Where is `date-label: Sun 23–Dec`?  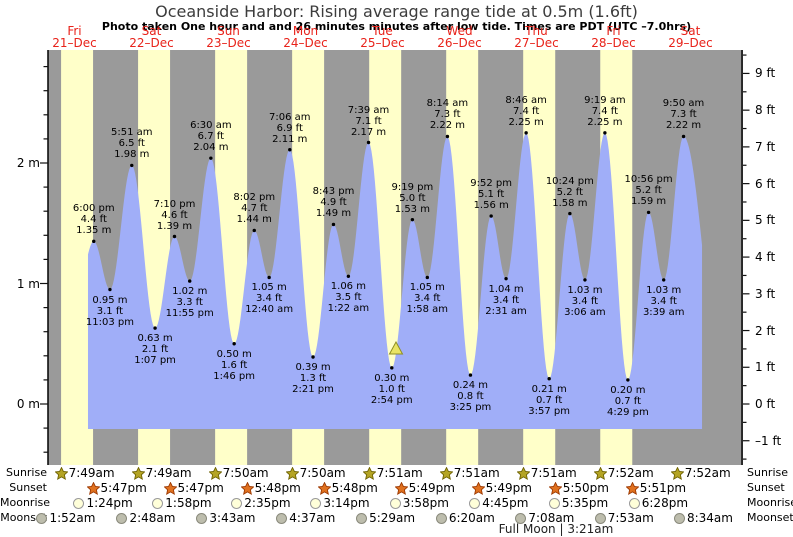 date-label: Sun 23–Dec is located at coordinates (229, 37).